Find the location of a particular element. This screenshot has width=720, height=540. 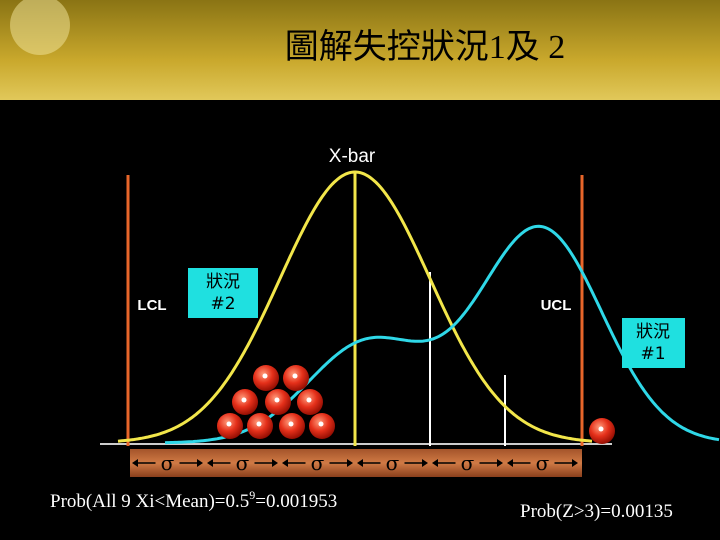

lcl-label: LCL is located at coordinates (151, 305).